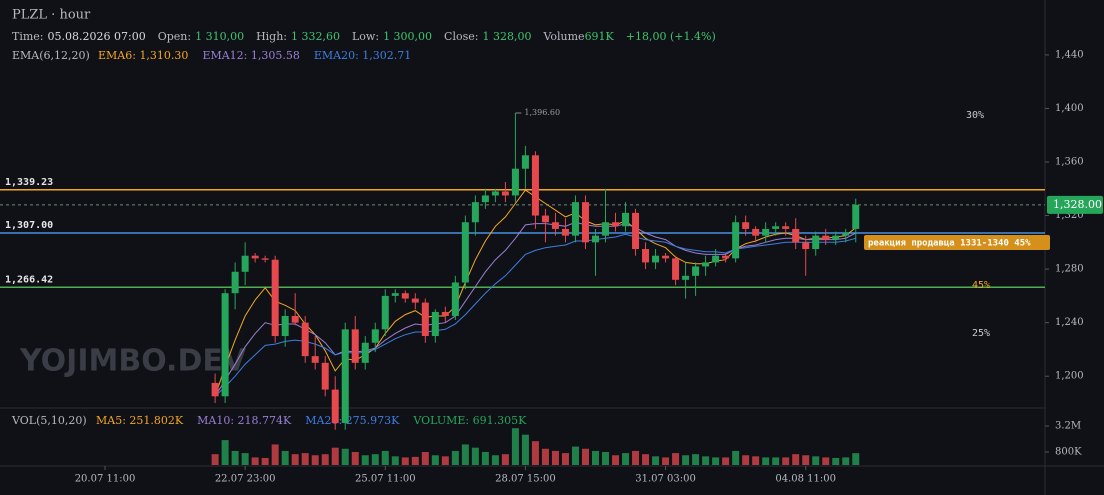 The height and width of the screenshot is (495, 1104). Describe the element at coordinates (271, 36) in the screenshot. I see `header-label: High:` at that location.